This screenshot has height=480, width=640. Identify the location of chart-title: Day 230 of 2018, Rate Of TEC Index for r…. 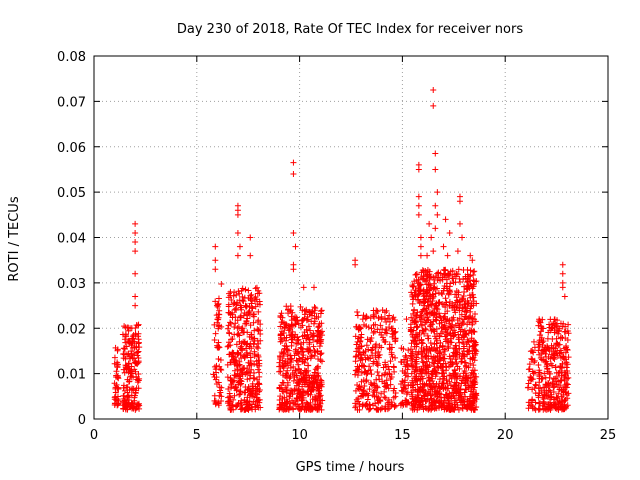
(350, 29).